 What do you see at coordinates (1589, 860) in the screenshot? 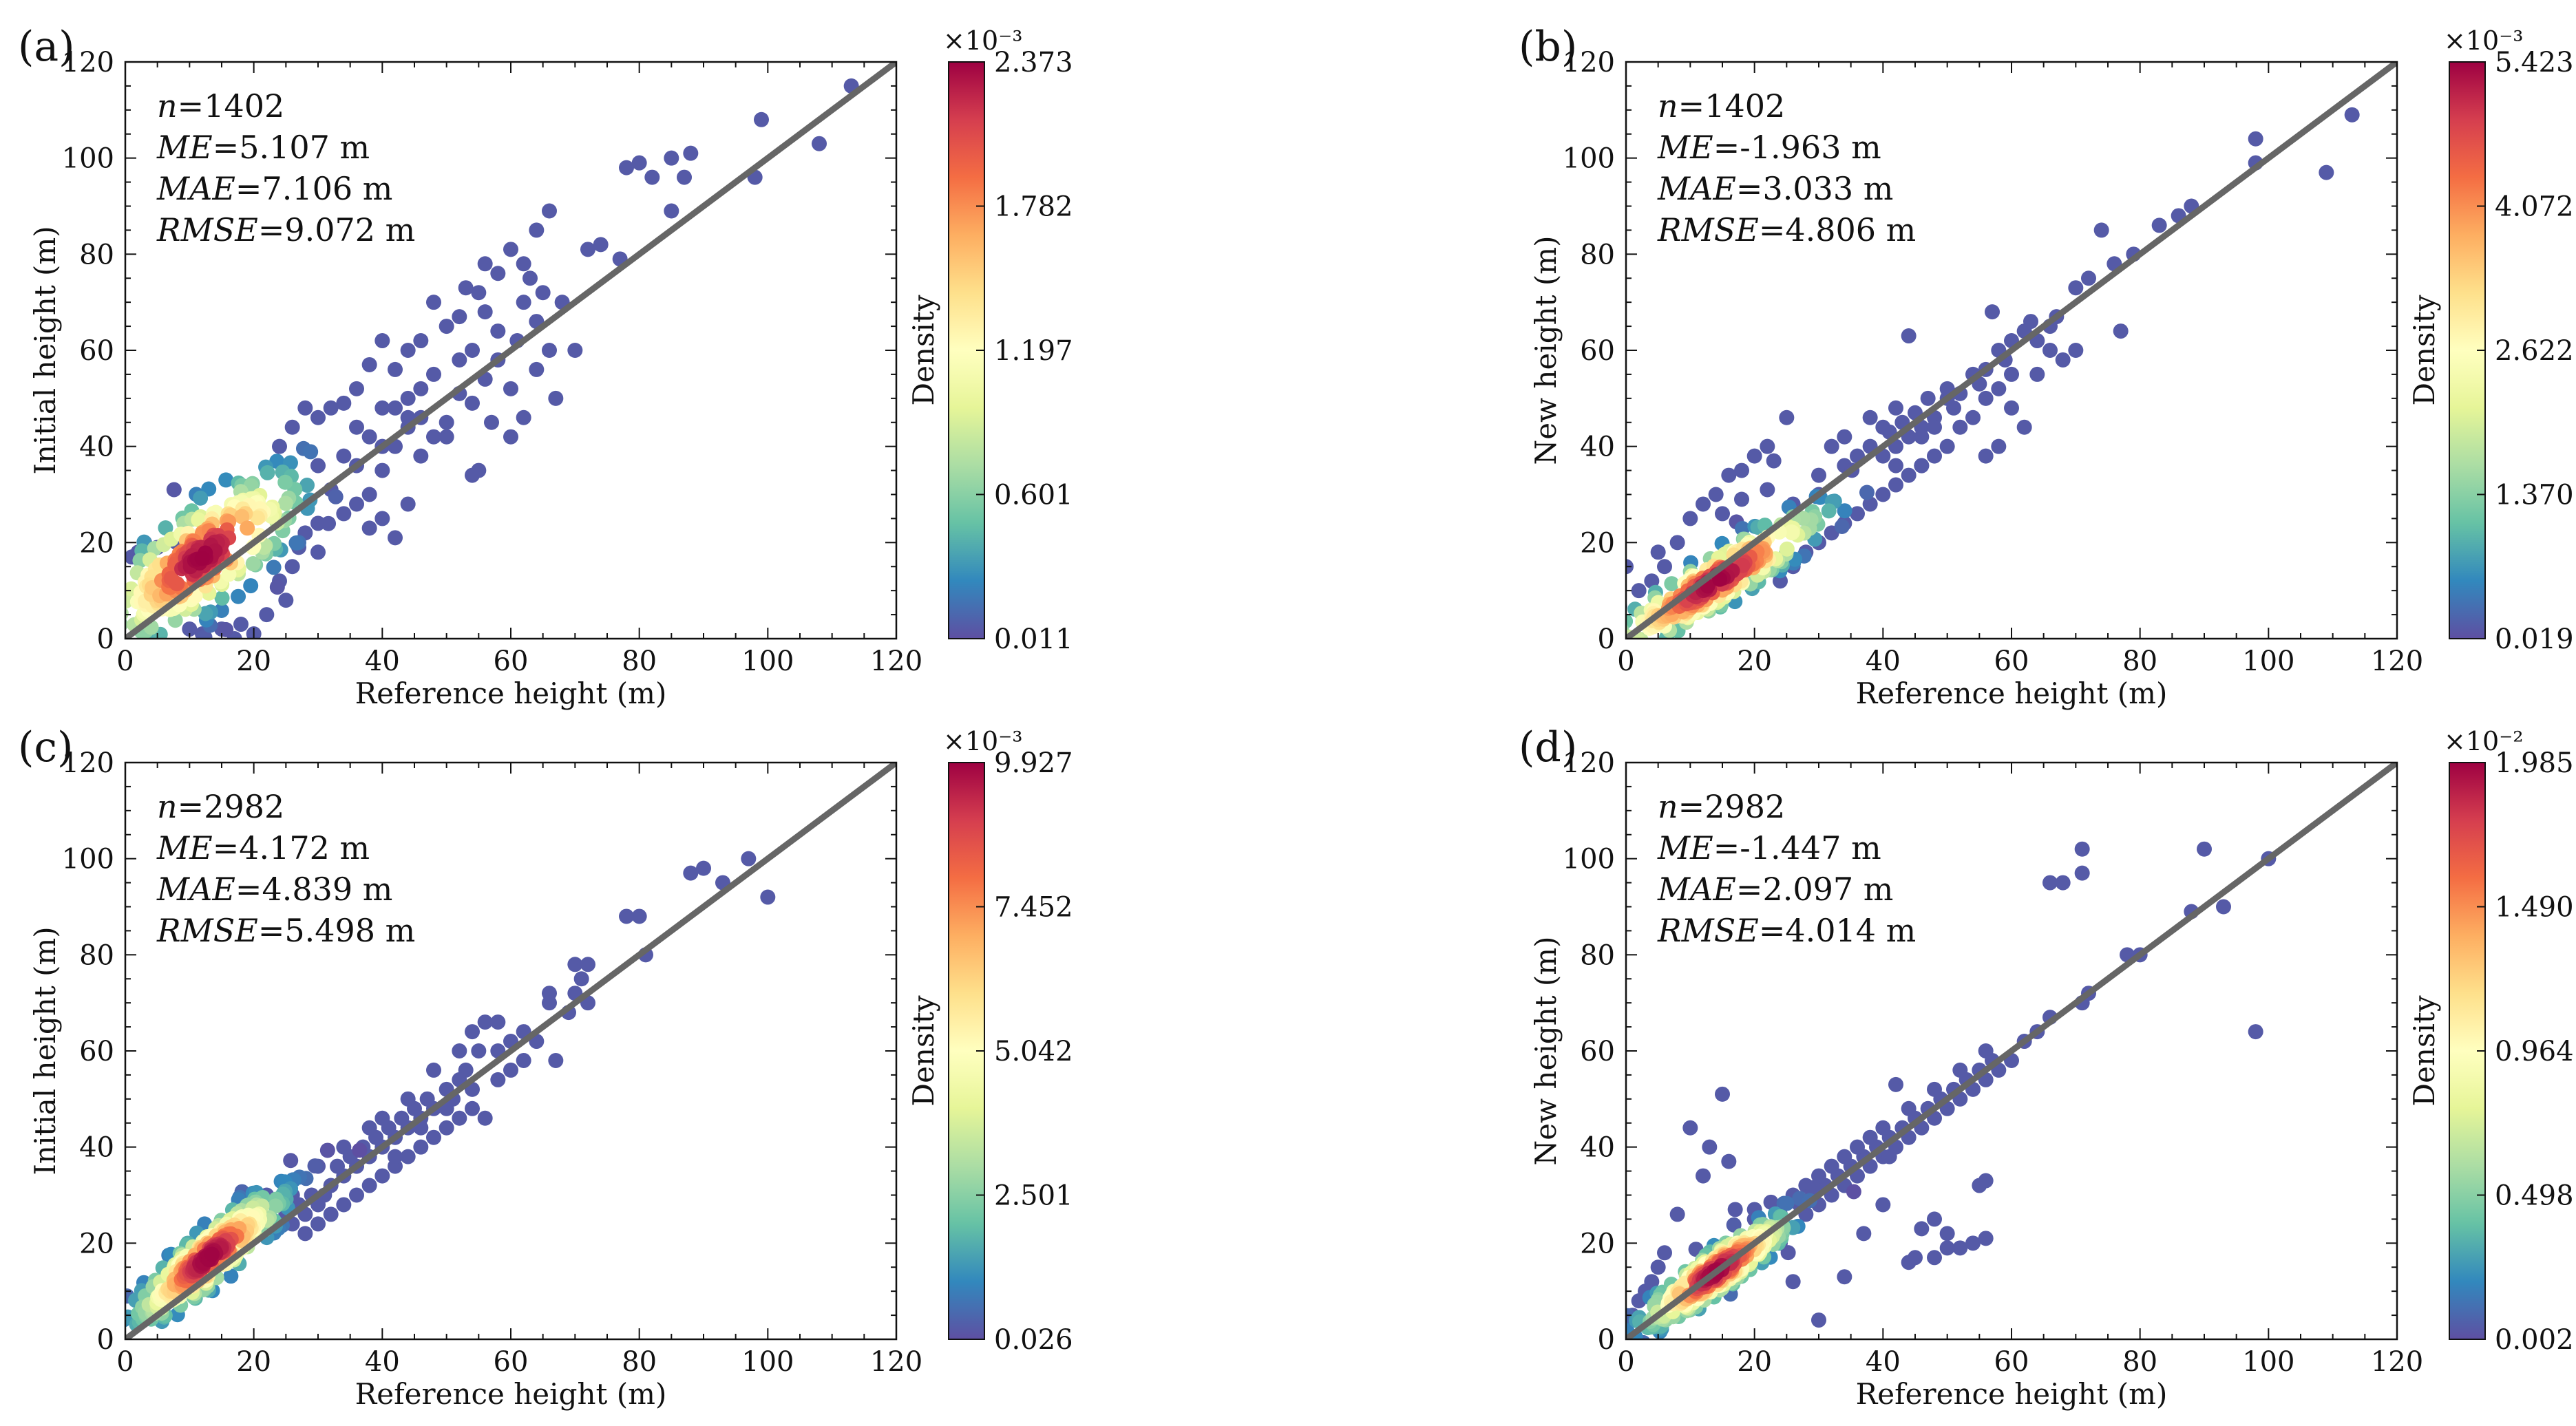
I see `y-tick-label: 100` at bounding box center [1589, 860].